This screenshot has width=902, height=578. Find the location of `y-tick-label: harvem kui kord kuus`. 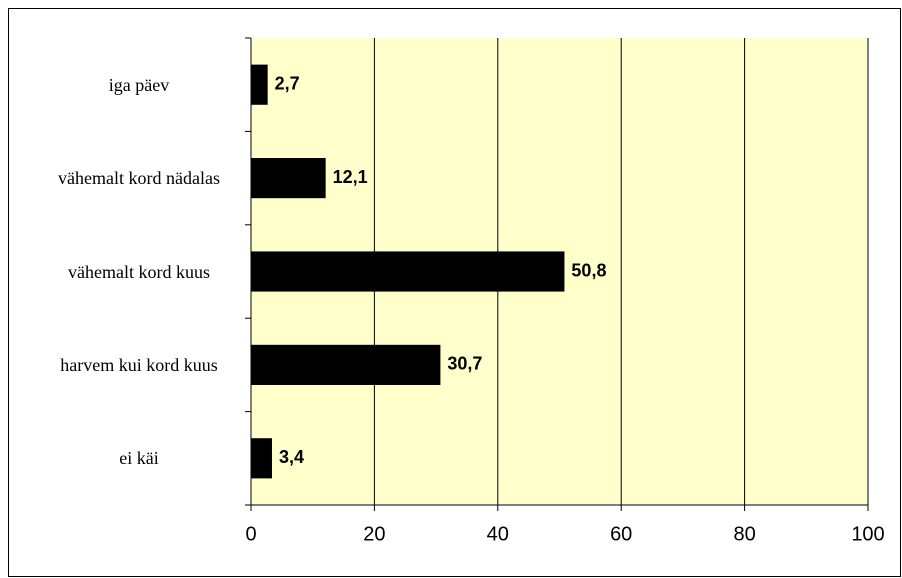

y-tick-label: harvem kui kord kuus is located at coordinates (139, 364).